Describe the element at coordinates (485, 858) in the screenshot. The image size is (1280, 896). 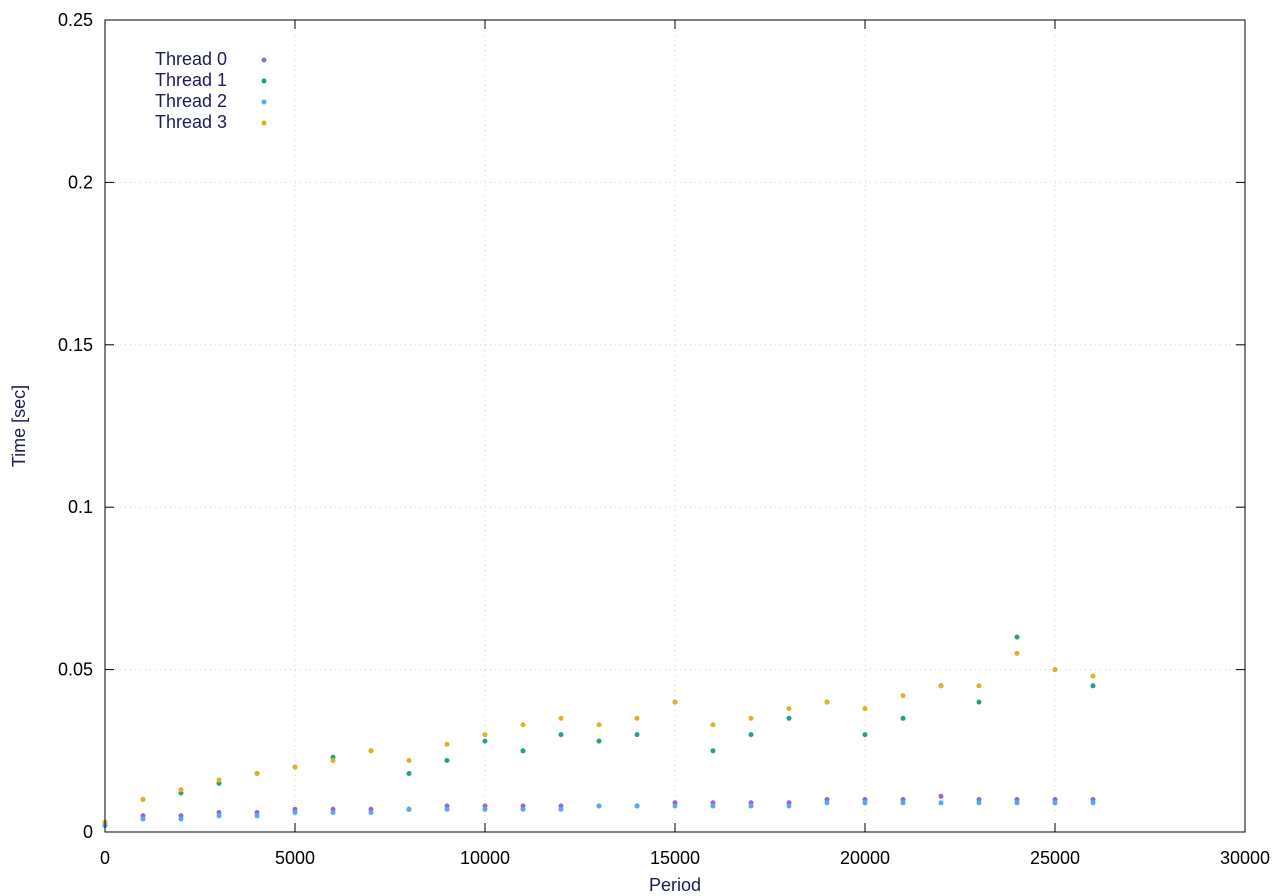
I see `x-tick-label: 10000` at that location.